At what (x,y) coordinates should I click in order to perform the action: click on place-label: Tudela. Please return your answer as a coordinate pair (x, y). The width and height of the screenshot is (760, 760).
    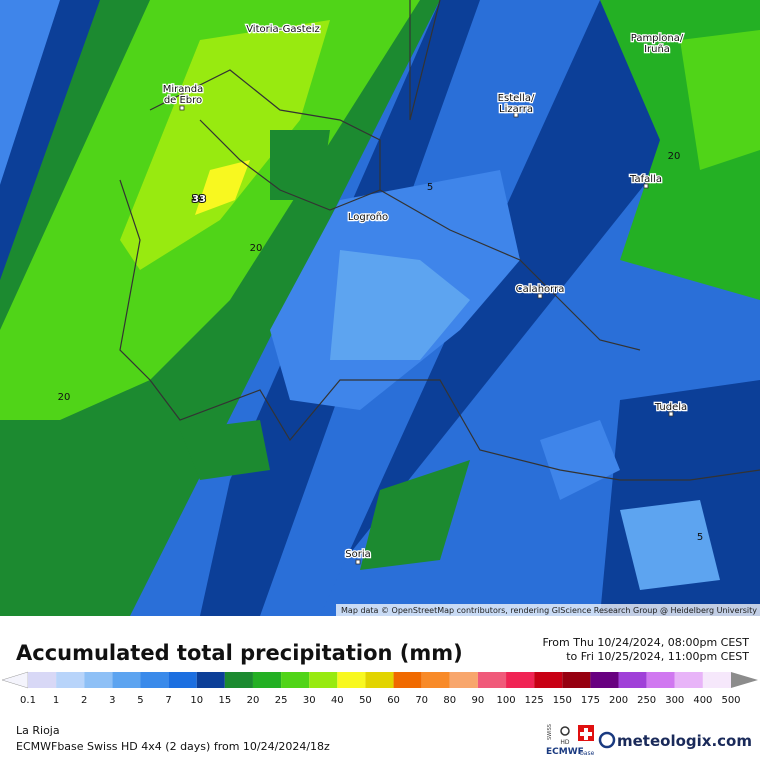
    Looking at the image, I should click on (670, 407).